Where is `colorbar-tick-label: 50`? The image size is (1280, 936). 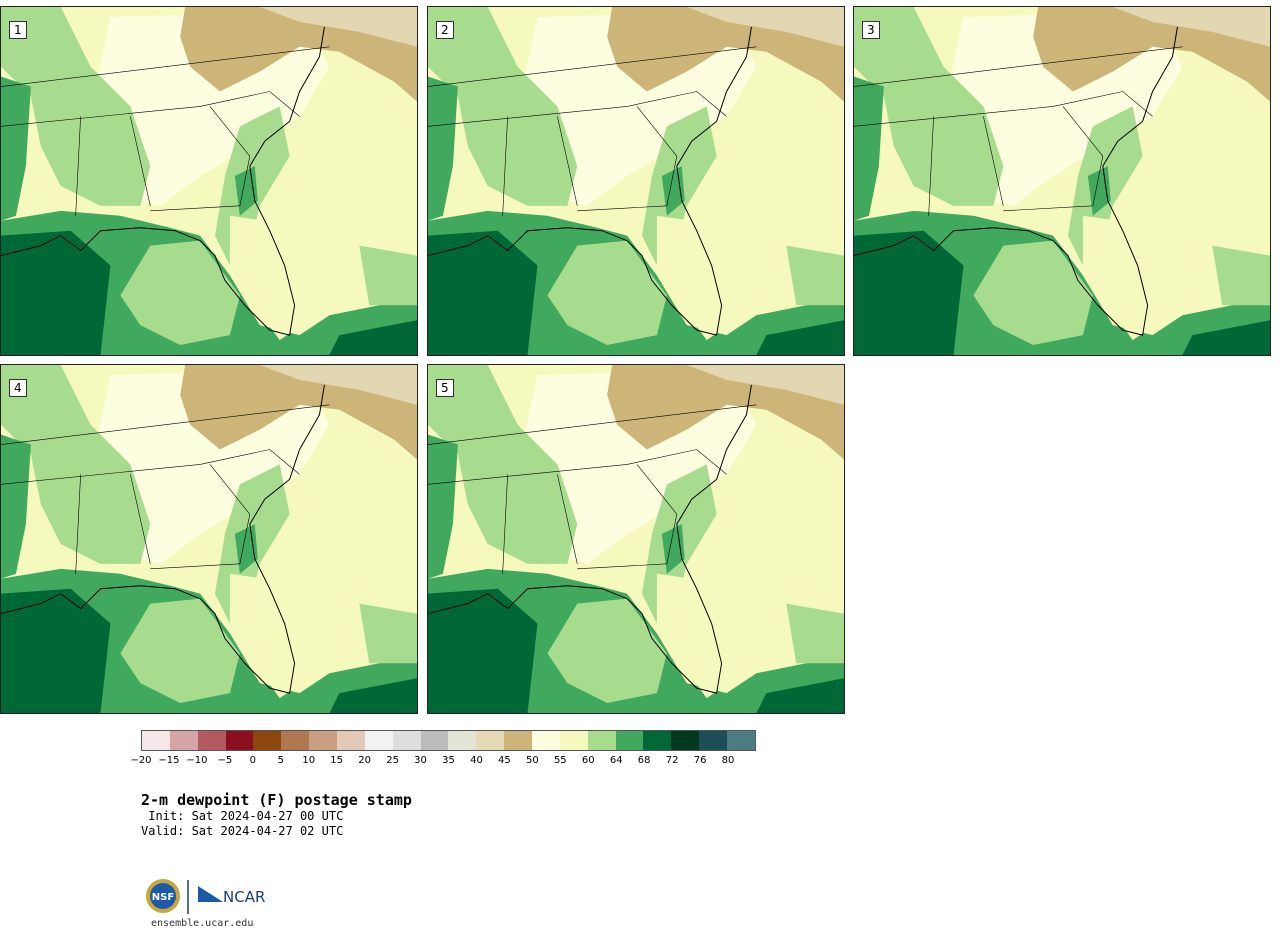 colorbar-tick-label: 50 is located at coordinates (532, 760).